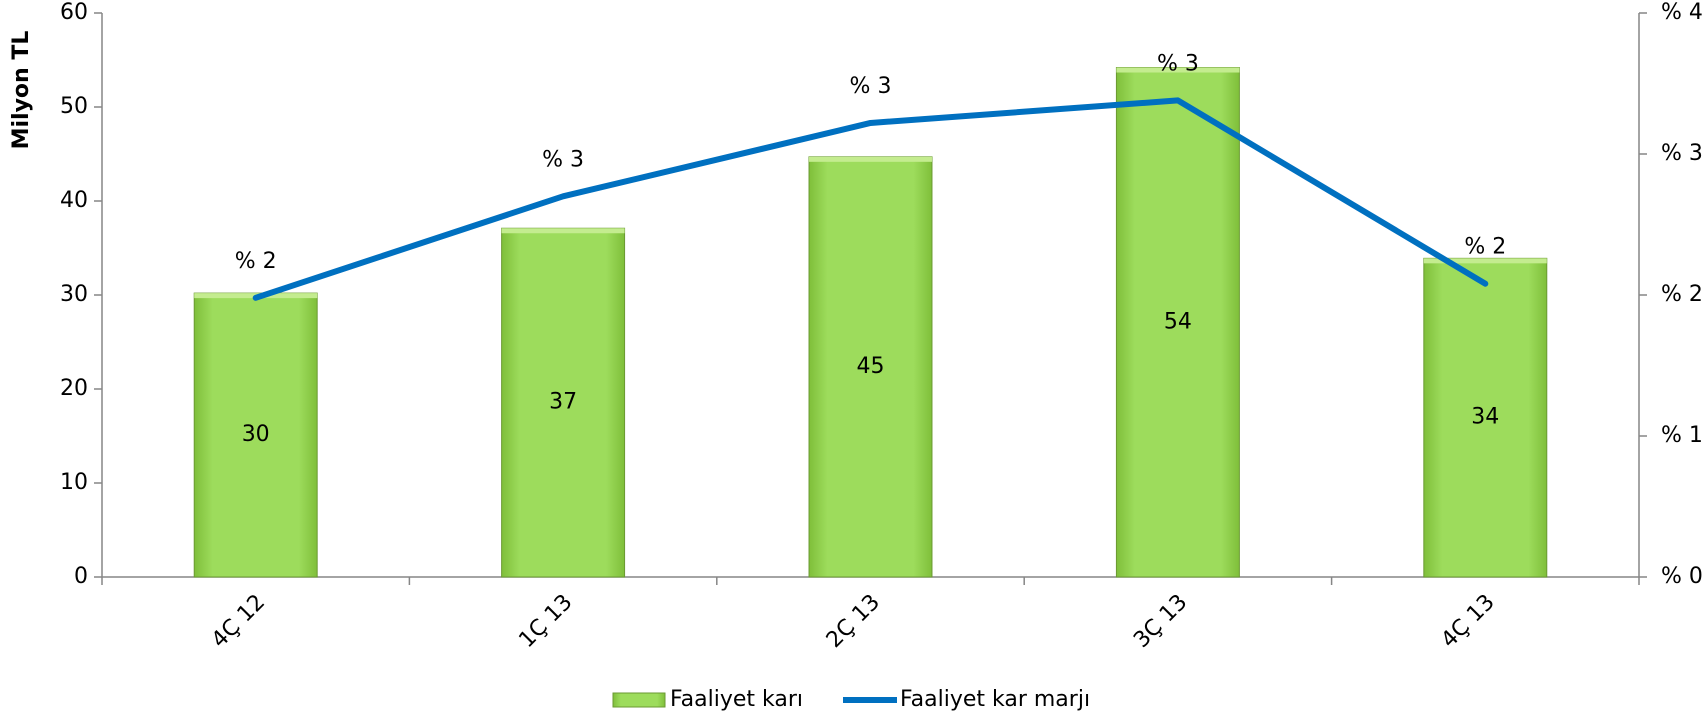 The height and width of the screenshot is (715, 1708). What do you see at coordinates (1682, 294) in the screenshot?
I see `y2-tick-label: % 2` at bounding box center [1682, 294].